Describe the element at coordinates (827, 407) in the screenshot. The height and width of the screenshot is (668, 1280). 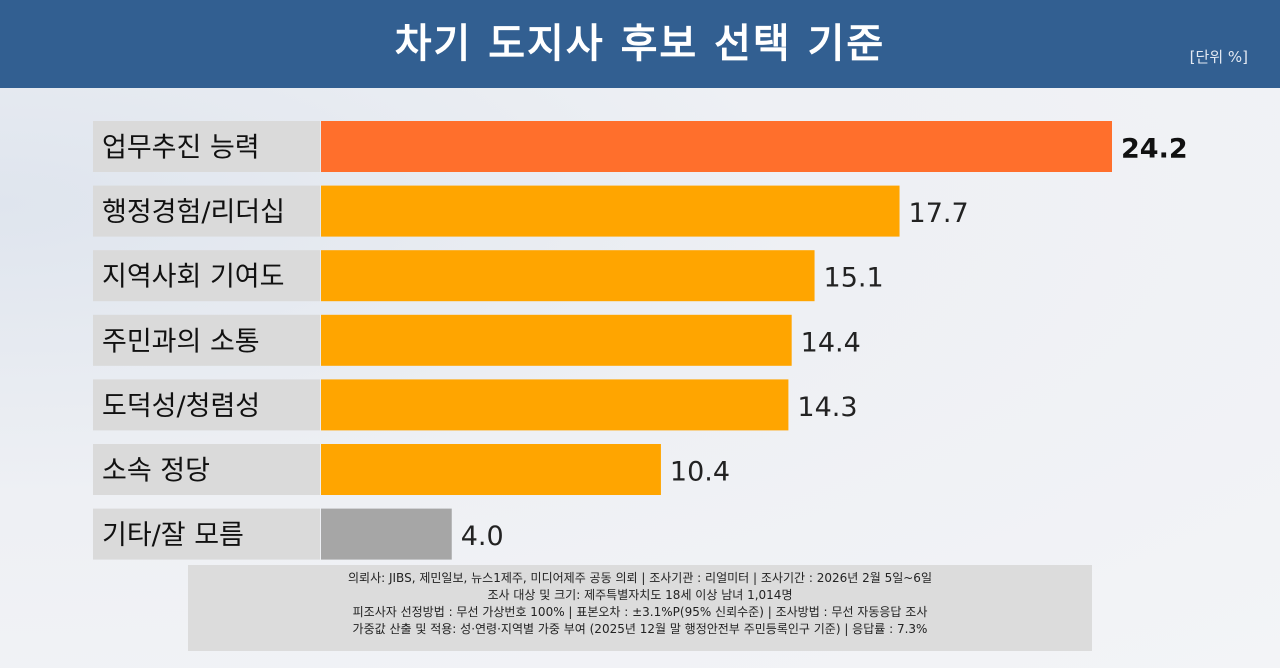
I see `value-label: 14.3` at that location.